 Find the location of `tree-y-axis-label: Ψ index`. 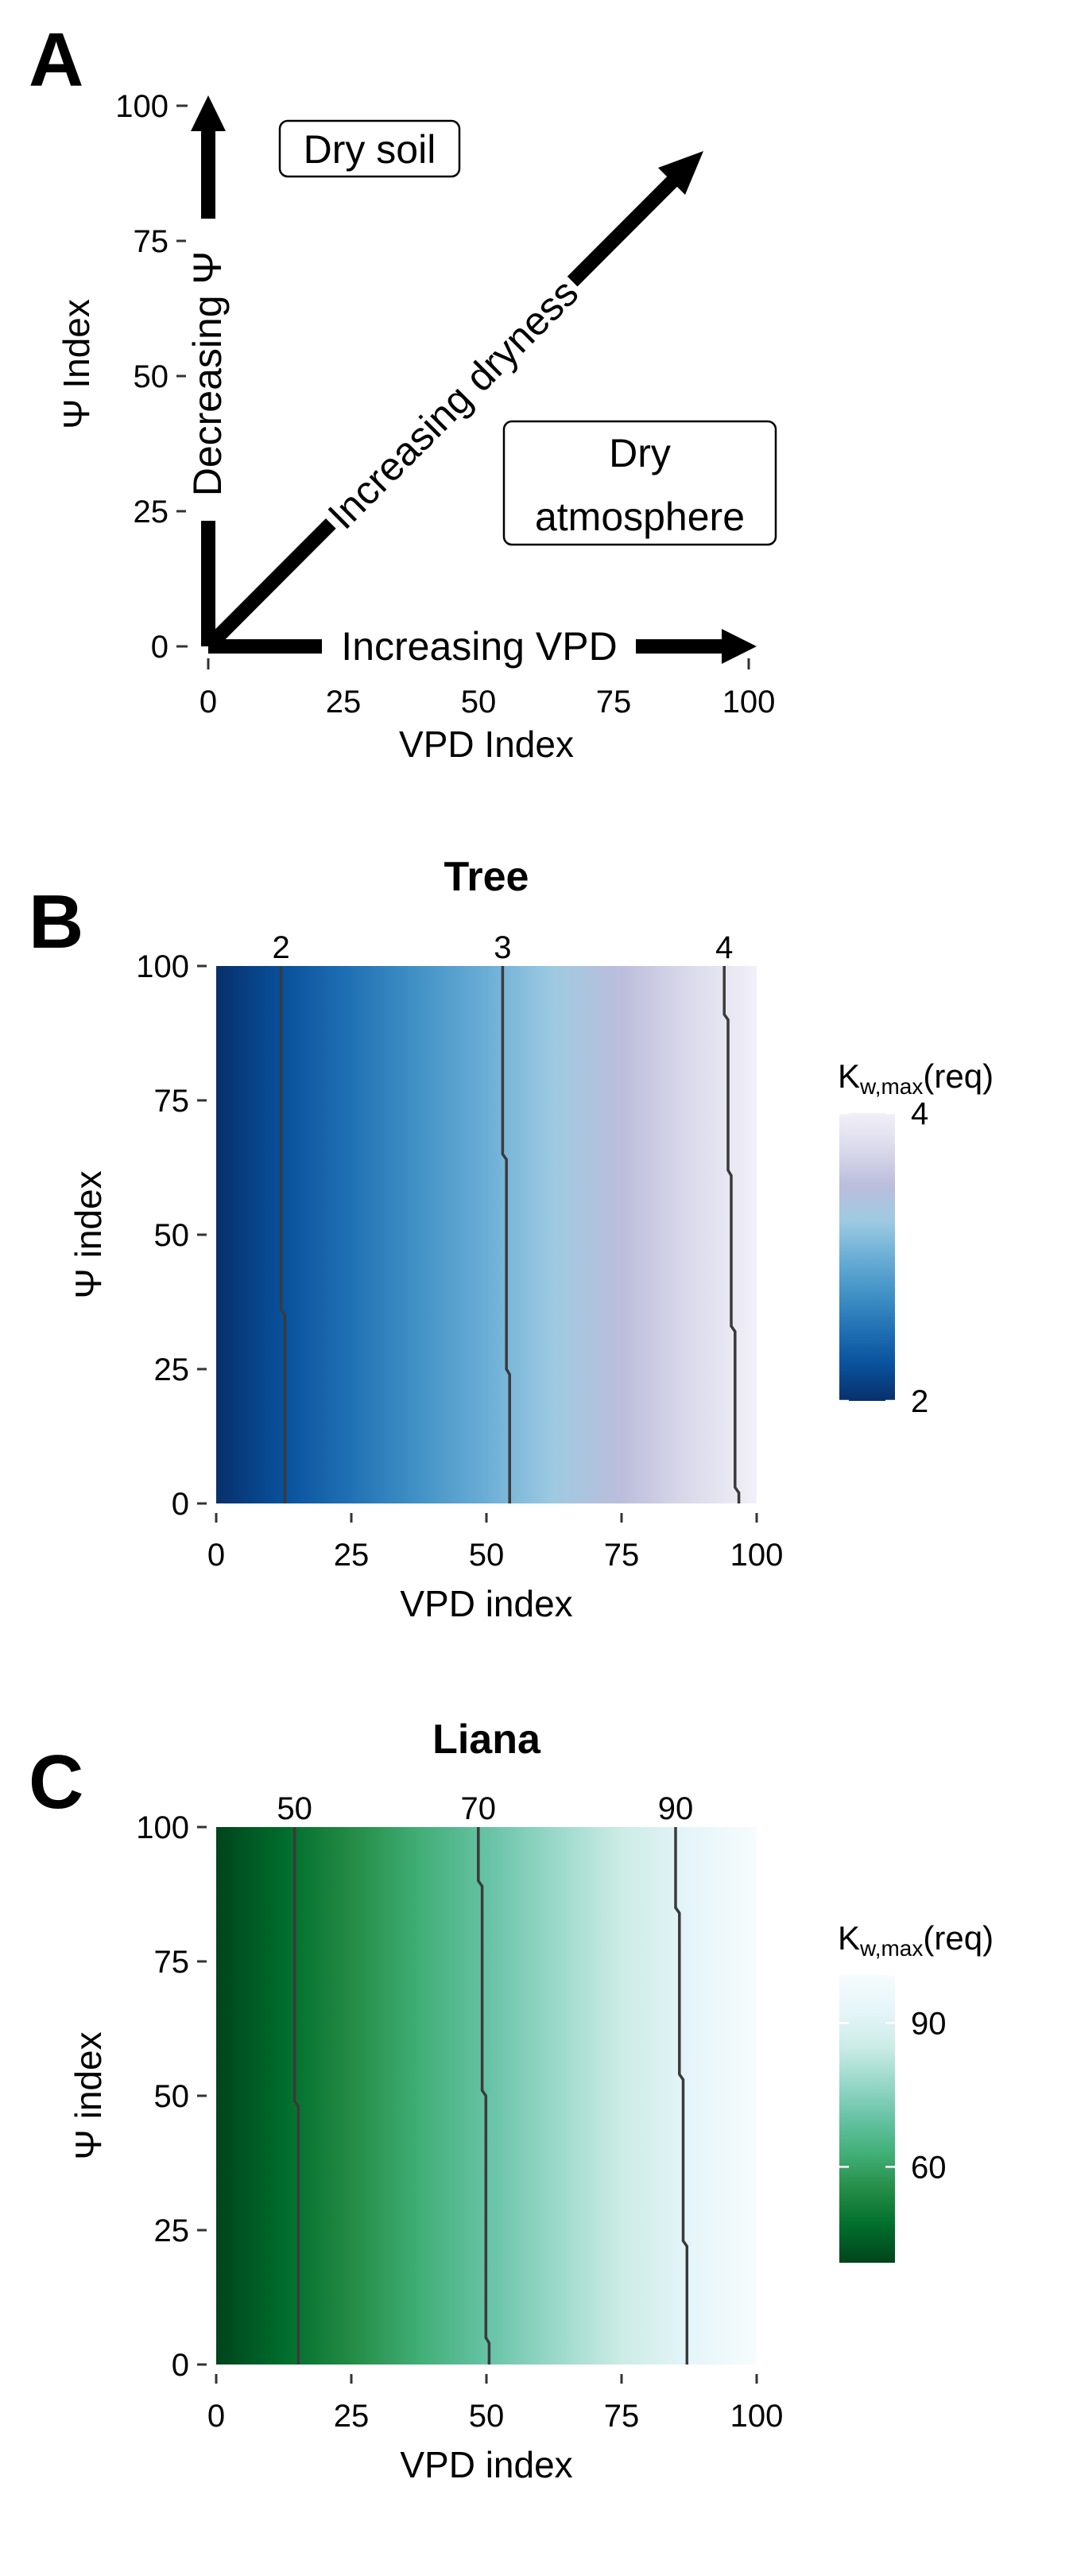

tree-y-axis-label: Ψ index is located at coordinates (88, 1234).